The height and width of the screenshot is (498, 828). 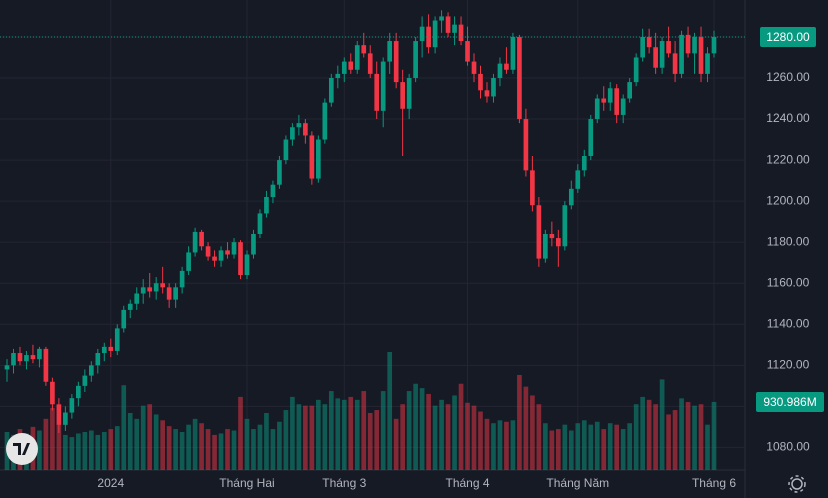 What do you see at coordinates (344, 483) in the screenshot?
I see `x-tick-label: Tháng 3` at bounding box center [344, 483].